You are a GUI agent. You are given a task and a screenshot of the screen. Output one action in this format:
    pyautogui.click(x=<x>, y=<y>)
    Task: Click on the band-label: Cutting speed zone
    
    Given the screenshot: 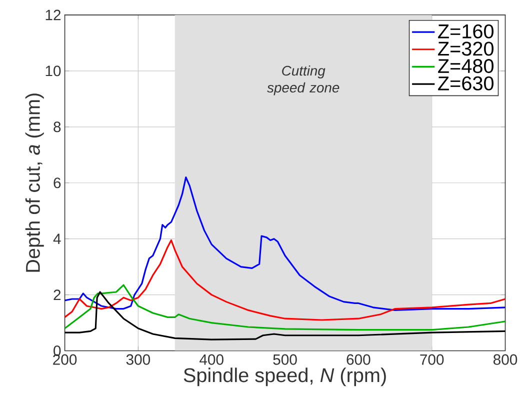 What is the action you would take?
    pyautogui.click(x=303, y=81)
    